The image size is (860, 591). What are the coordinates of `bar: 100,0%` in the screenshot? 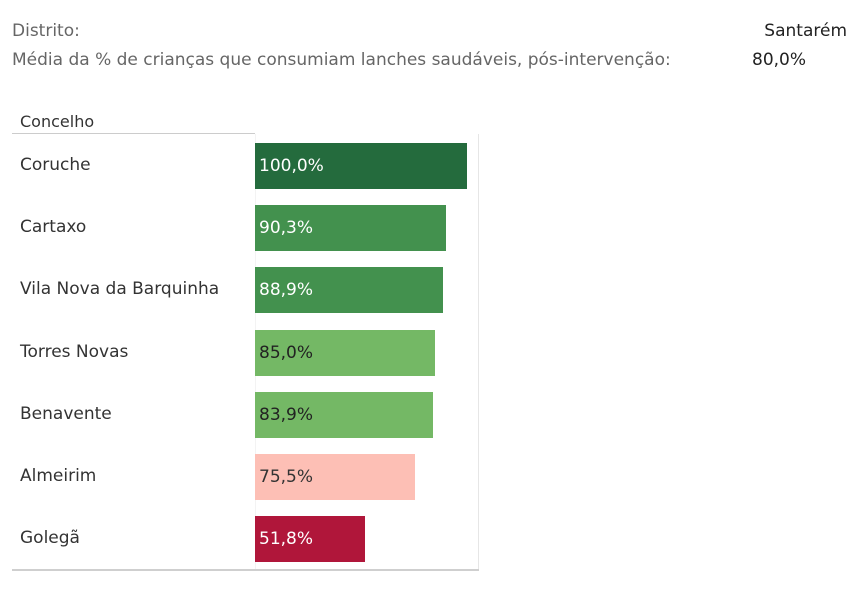 It's located at (361, 166).